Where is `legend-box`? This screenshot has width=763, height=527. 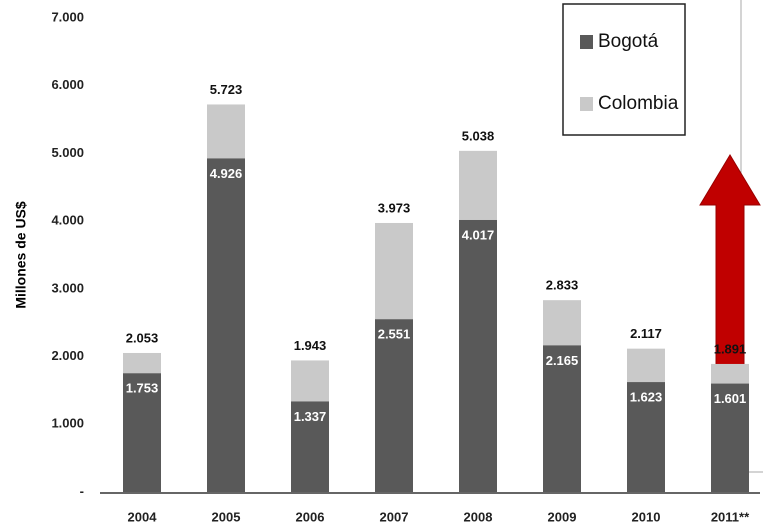
legend-box is located at coordinates (624, 69).